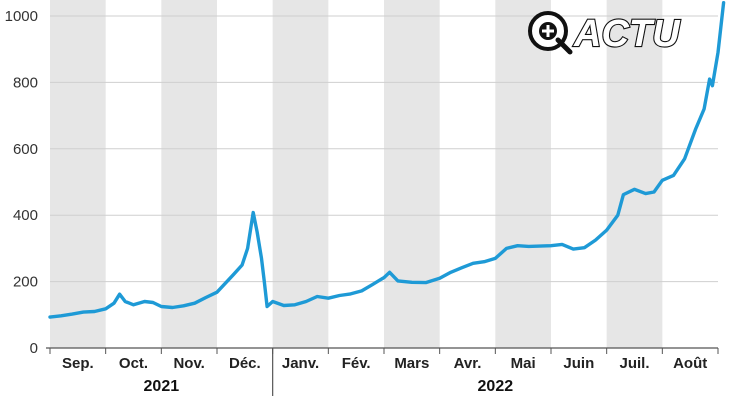  What do you see at coordinates (356, 363) in the screenshot?
I see `month-label: Fév.` at bounding box center [356, 363].